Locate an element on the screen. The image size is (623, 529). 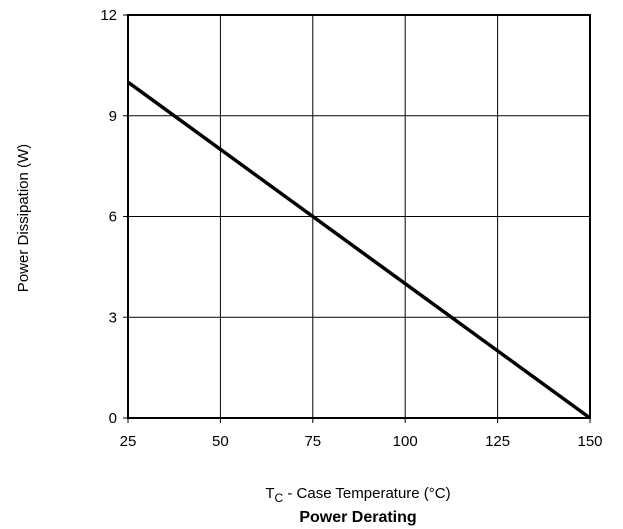
x-tick-label: 100 is located at coordinates (405, 441).